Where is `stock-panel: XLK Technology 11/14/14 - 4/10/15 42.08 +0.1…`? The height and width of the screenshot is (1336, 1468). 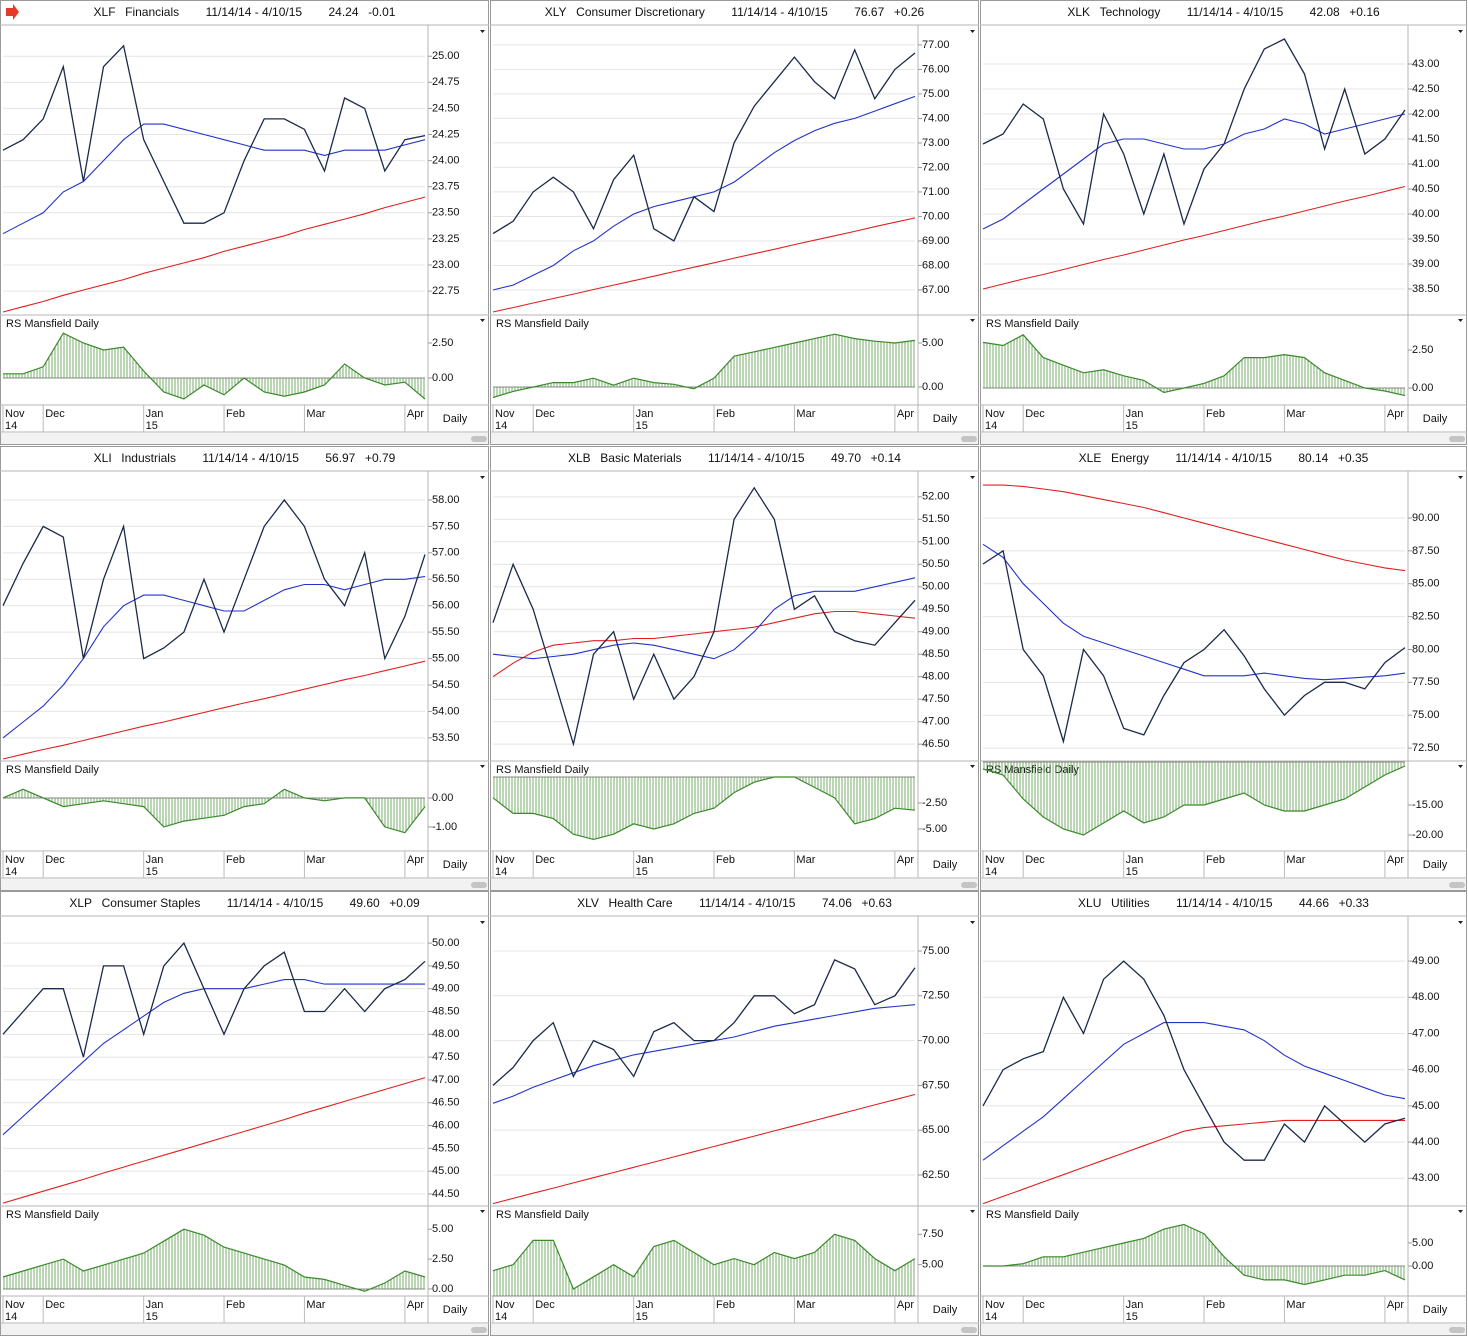
stock-panel: XLK Technology 11/14/14 - 4/10/15 42.08 +0.1… is located at coordinates (1223, 222).